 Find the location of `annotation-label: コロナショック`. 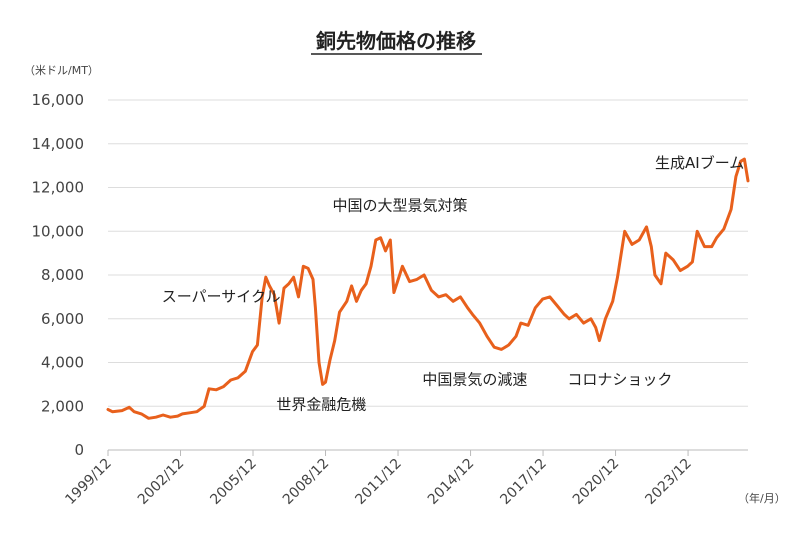

annotation-label: コロナショック is located at coordinates (619, 379).